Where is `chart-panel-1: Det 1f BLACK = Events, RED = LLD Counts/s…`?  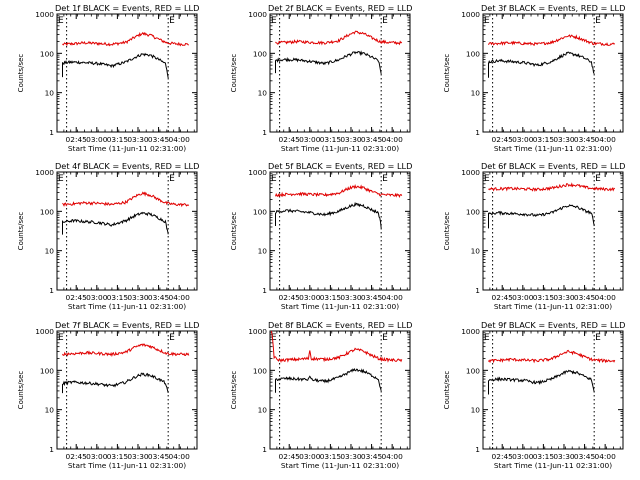 chart-panel-1: Det 1f BLACK = Events, RED = LLD Counts/s… is located at coordinates (108, 78).